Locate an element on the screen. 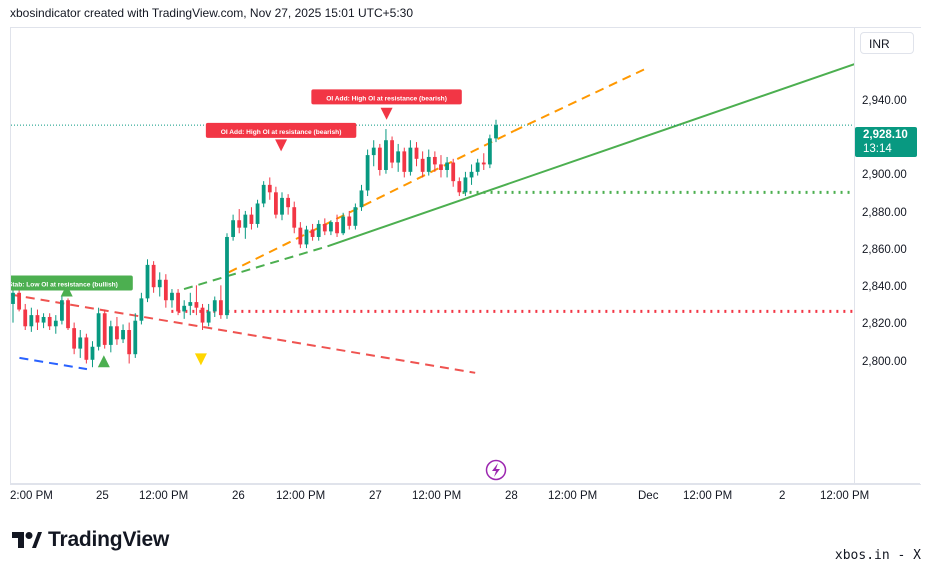  currency-selector: INR is located at coordinates (887, 43).